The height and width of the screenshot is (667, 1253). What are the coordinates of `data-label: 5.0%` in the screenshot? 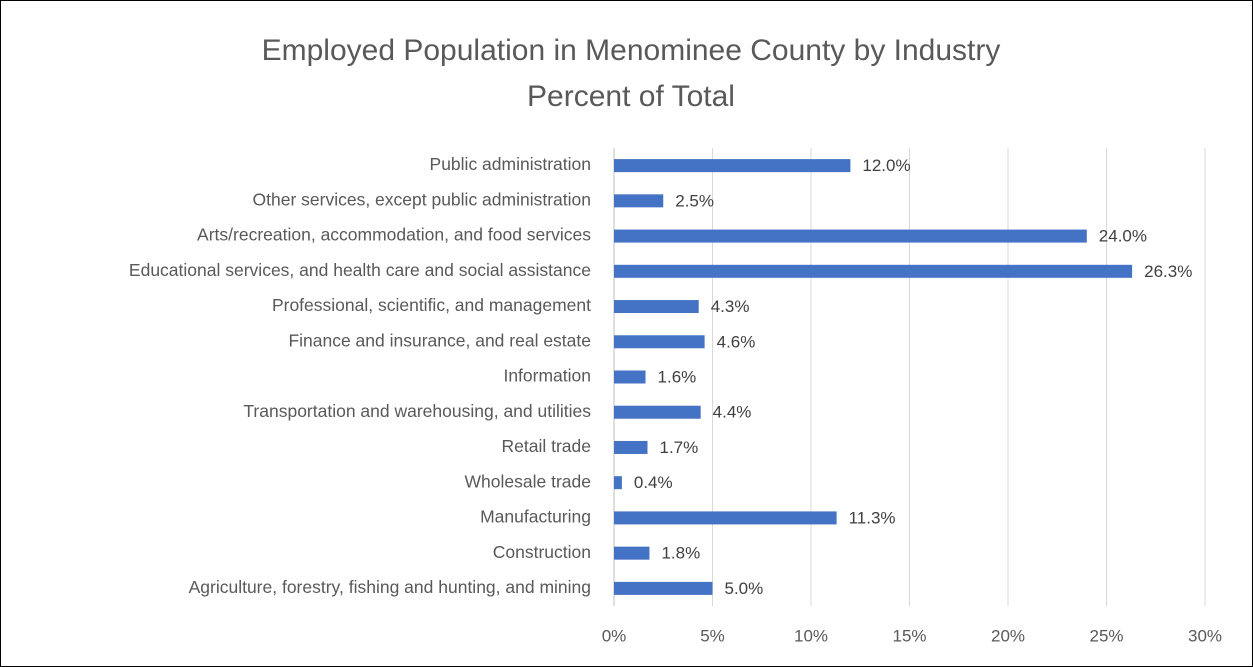 It's located at (744, 588).